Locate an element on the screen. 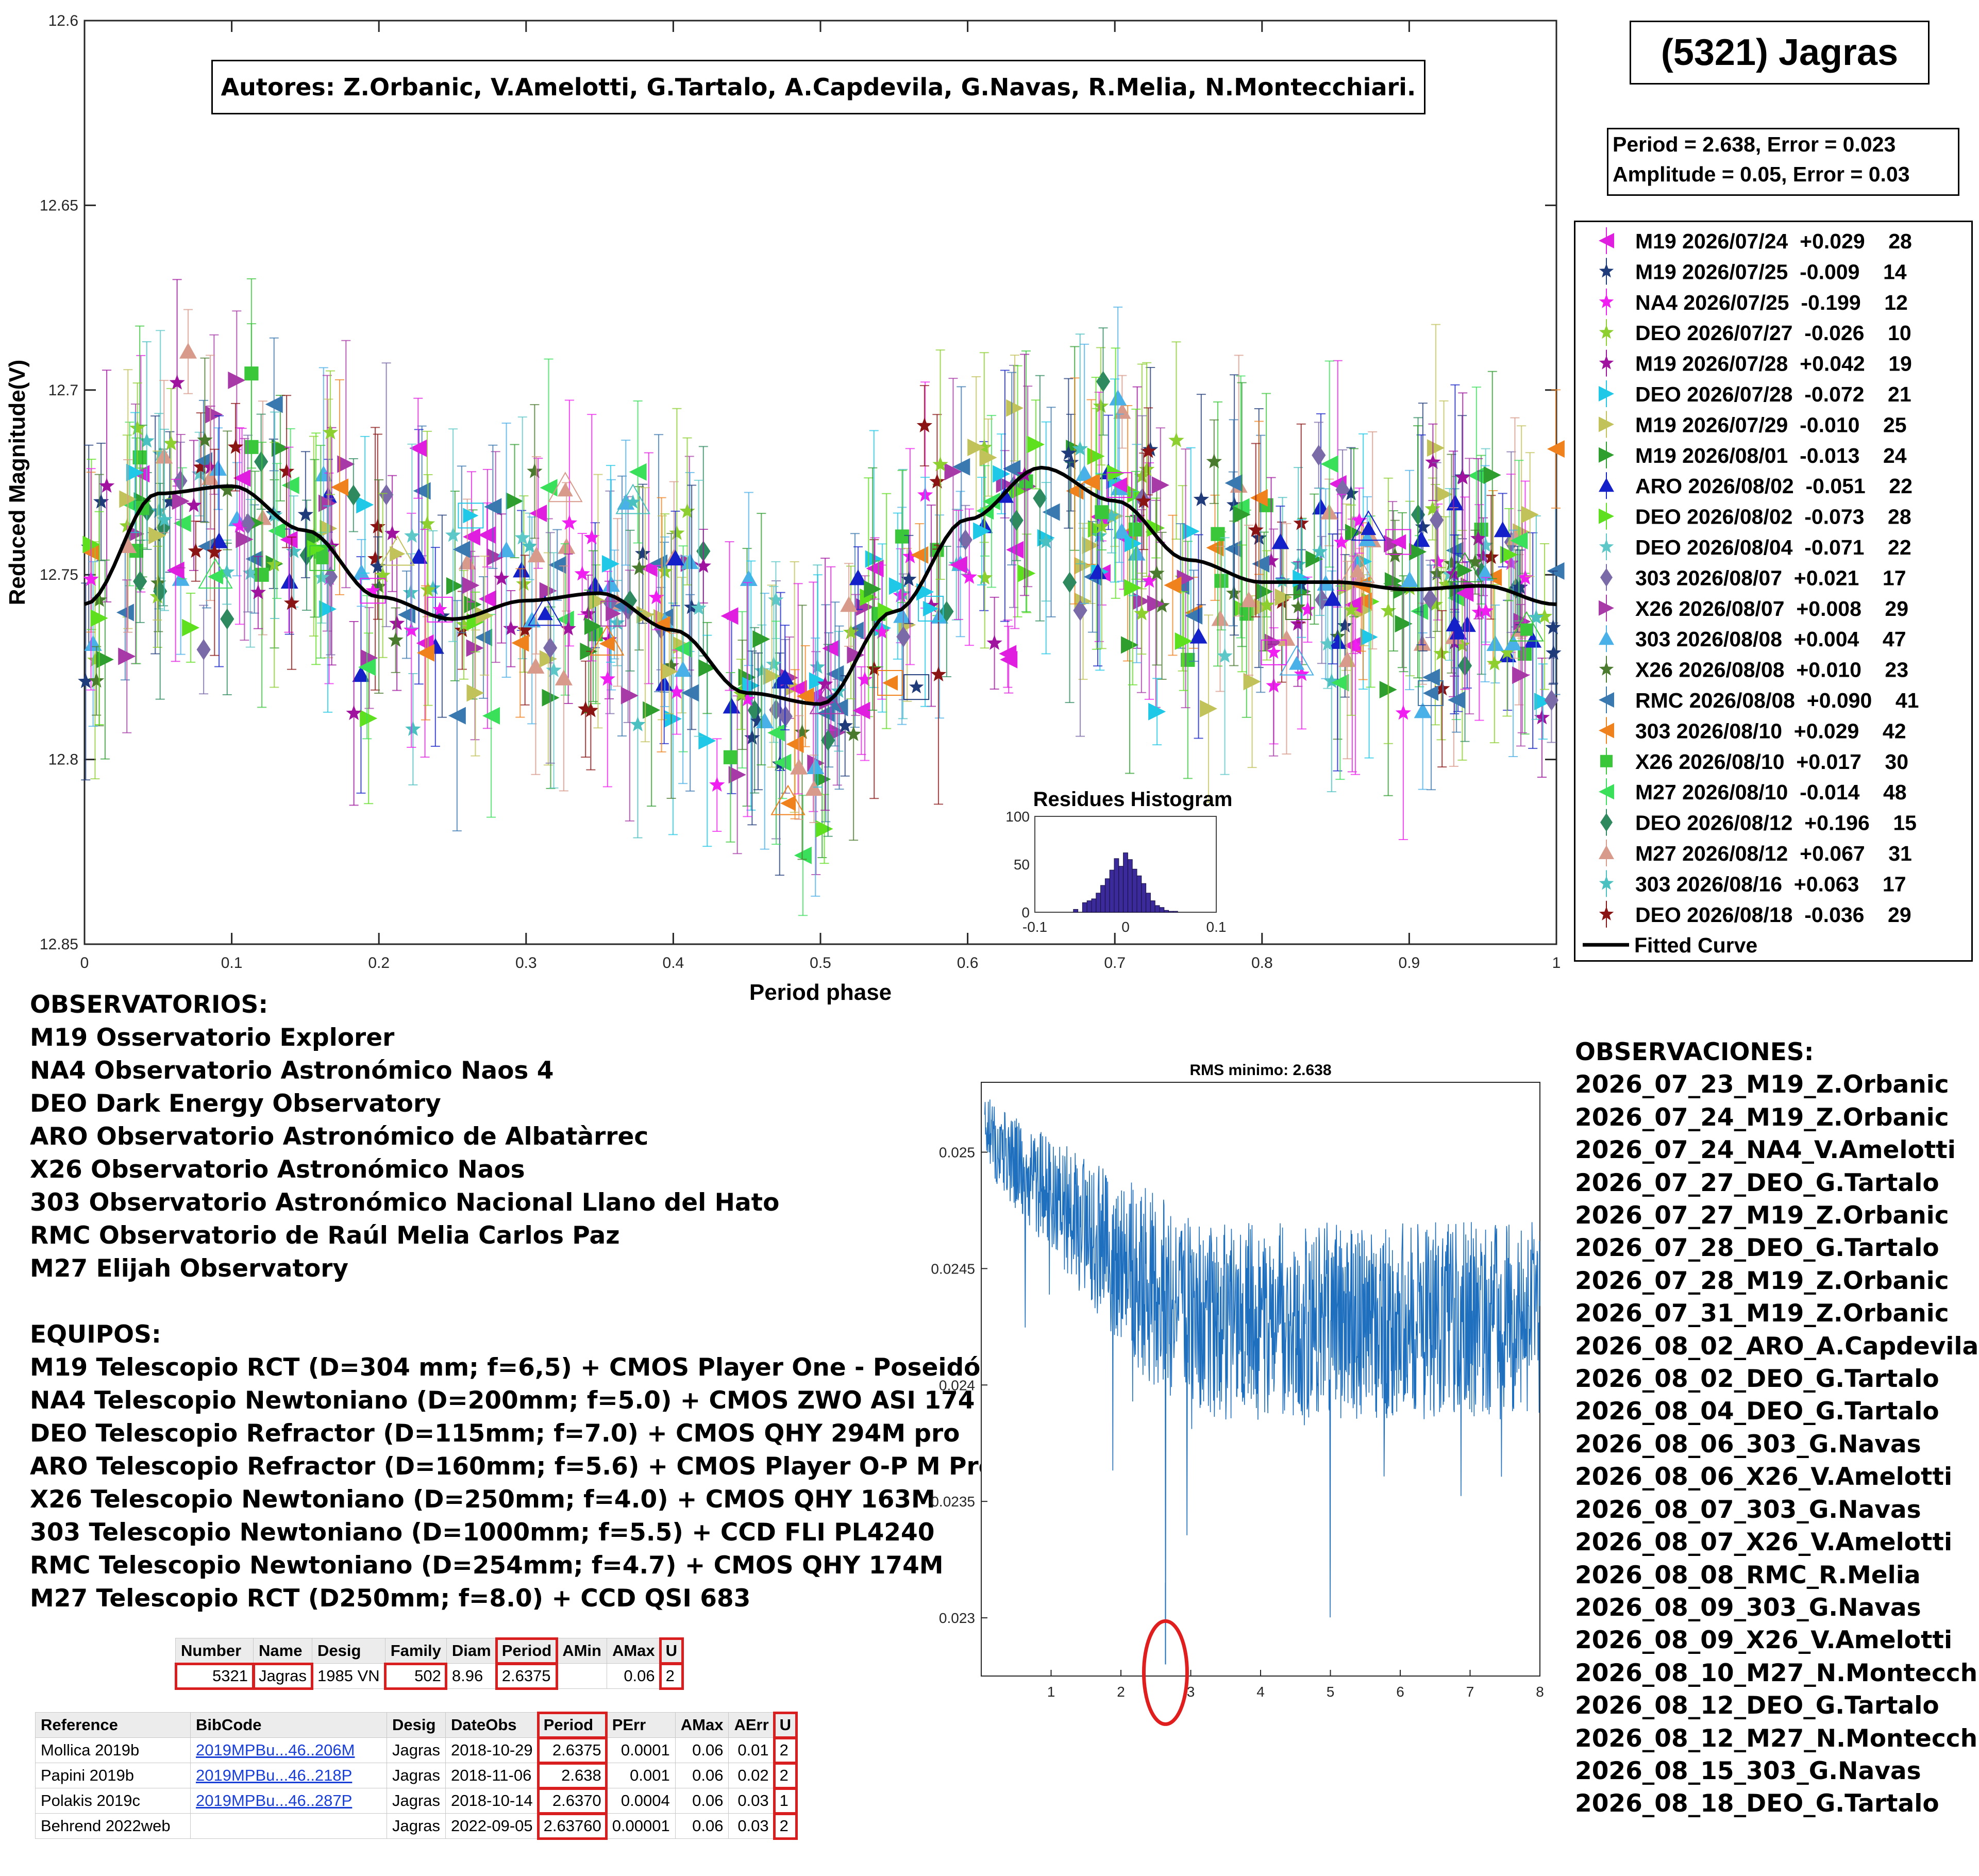  cell-perr: 0.0001 is located at coordinates (641, 1750).